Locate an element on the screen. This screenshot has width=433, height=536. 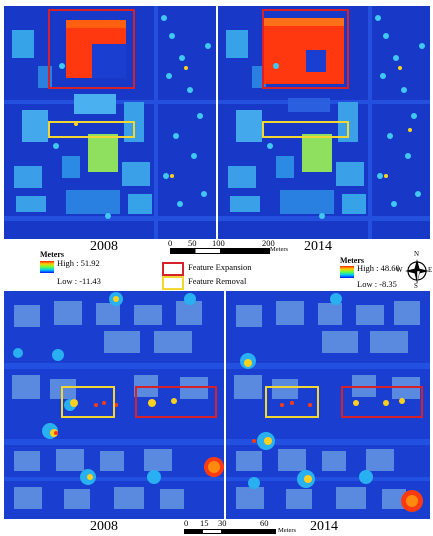
compass-icon is located at coordinates (417, 271).